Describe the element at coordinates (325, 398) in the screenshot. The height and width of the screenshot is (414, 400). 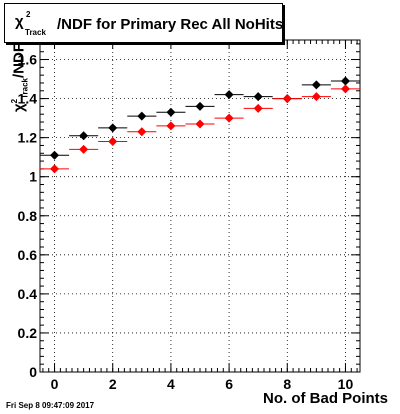
I see `x-axis-label: No. of Bad Points` at that location.